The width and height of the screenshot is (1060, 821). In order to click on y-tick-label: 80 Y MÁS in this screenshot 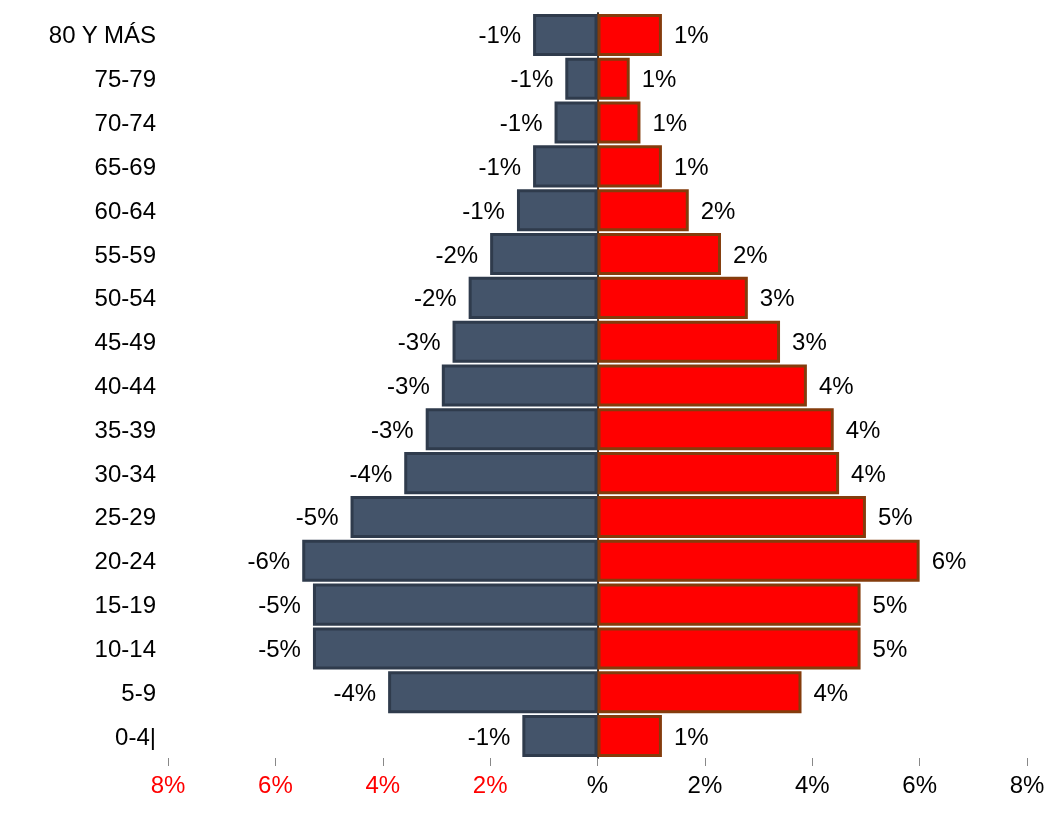, I will do `click(102, 35)`.